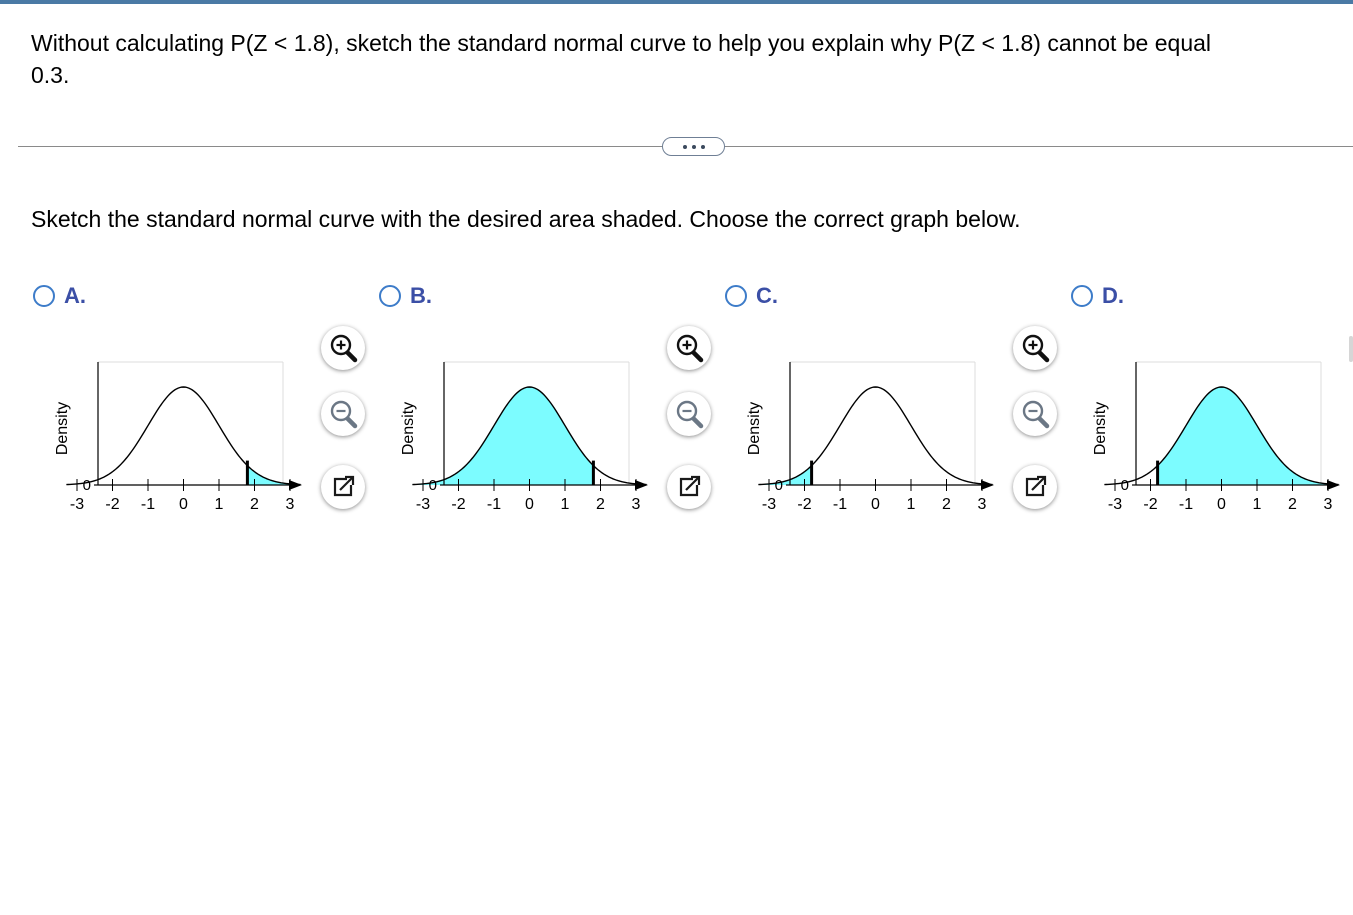 The image size is (1353, 915). Describe the element at coordinates (1351, 349) in the screenshot. I see `scroll-handle` at that location.